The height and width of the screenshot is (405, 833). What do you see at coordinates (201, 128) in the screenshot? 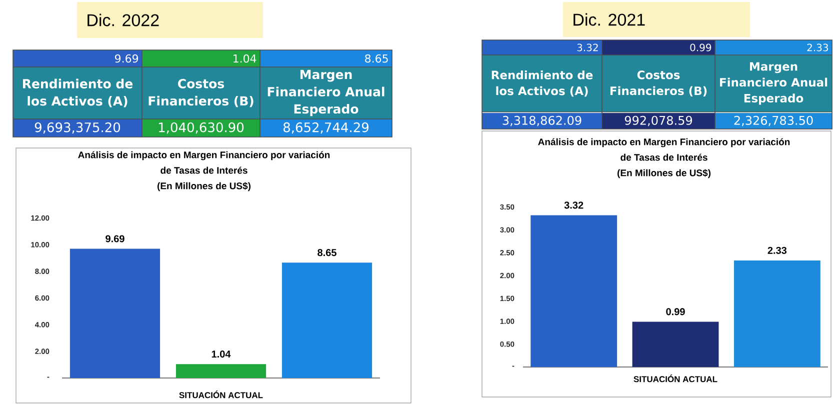
I see `text: 1,040,630.90` at bounding box center [201, 128].